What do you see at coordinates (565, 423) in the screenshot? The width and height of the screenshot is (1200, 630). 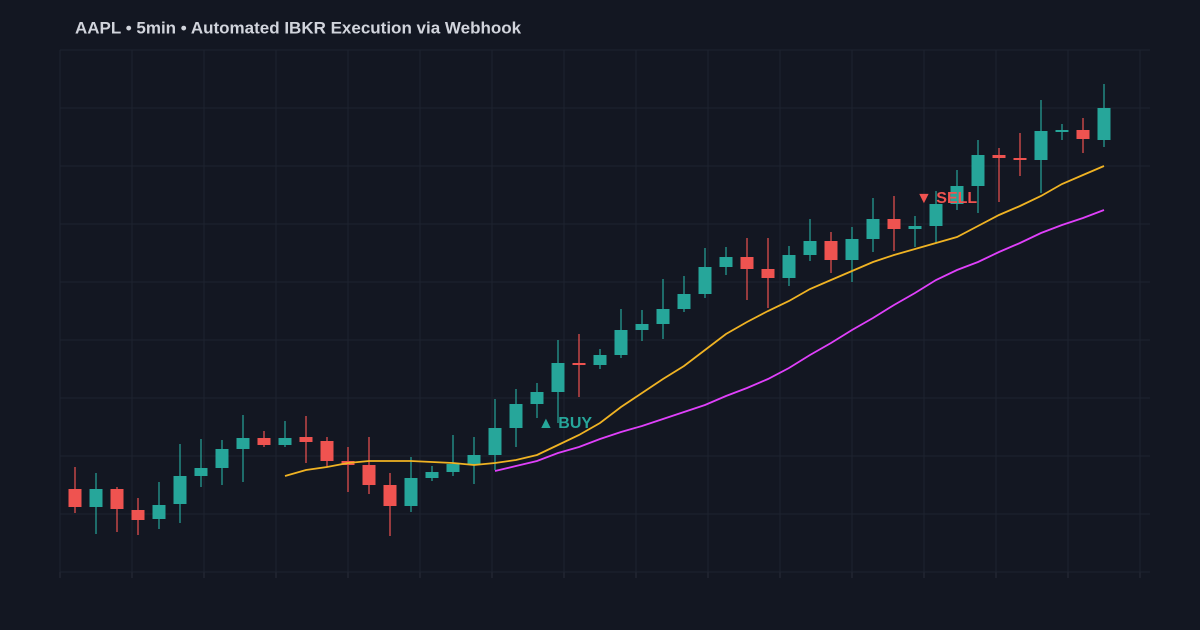 I see `buy-annotation: ▲ BUY` at bounding box center [565, 423].